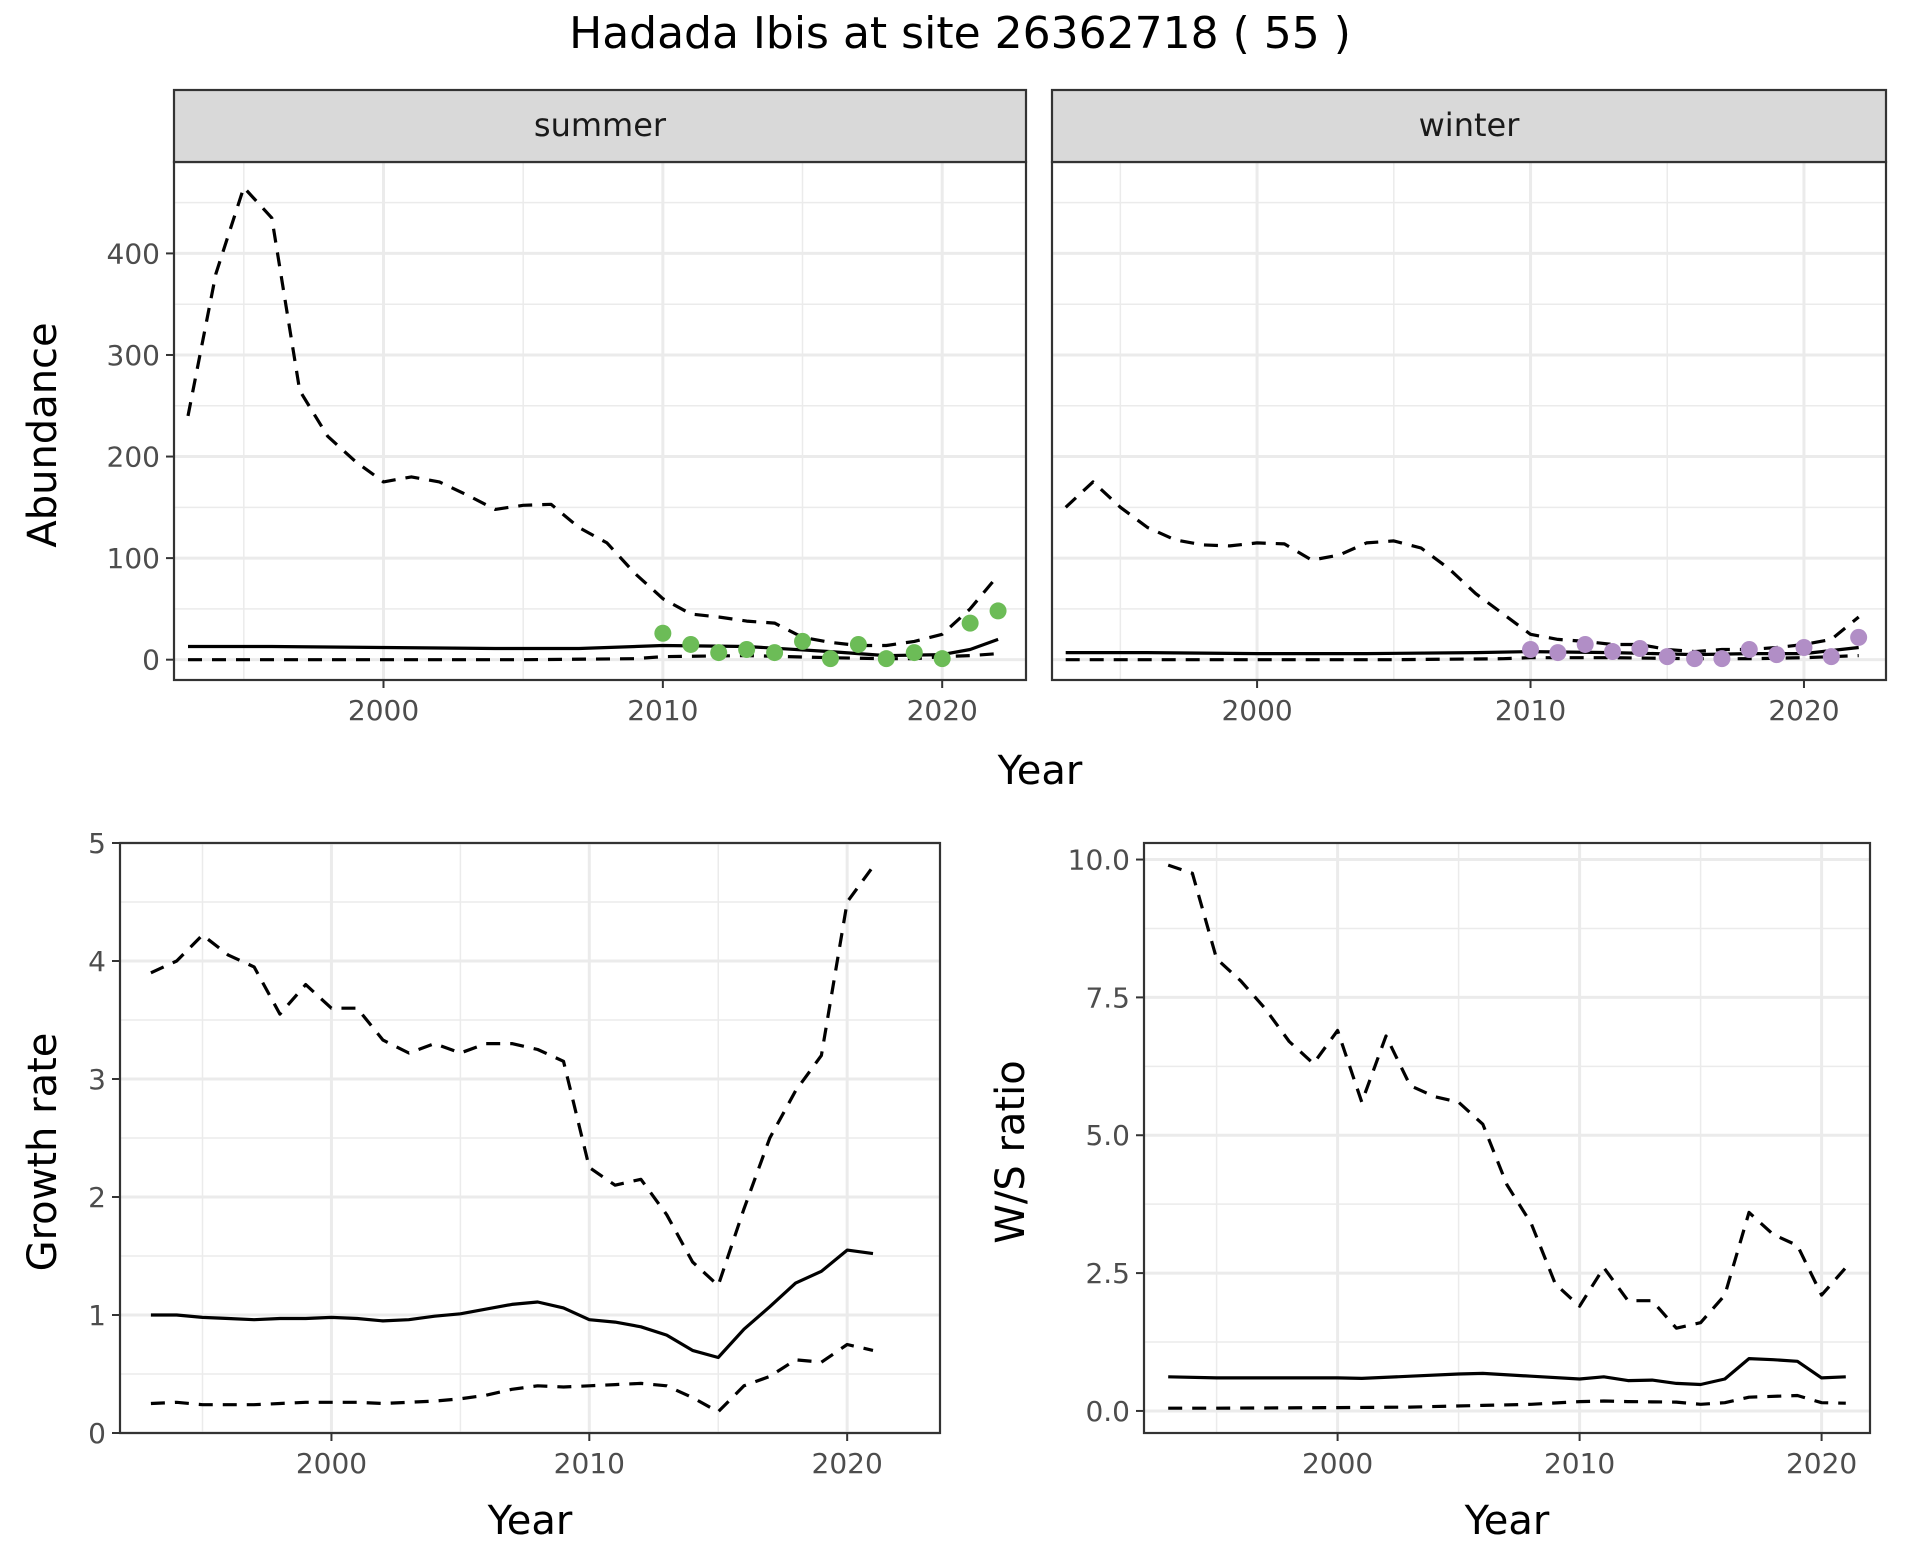  What do you see at coordinates (97, 1079) in the screenshot?
I see `y-tick-label: 3` at bounding box center [97, 1079].